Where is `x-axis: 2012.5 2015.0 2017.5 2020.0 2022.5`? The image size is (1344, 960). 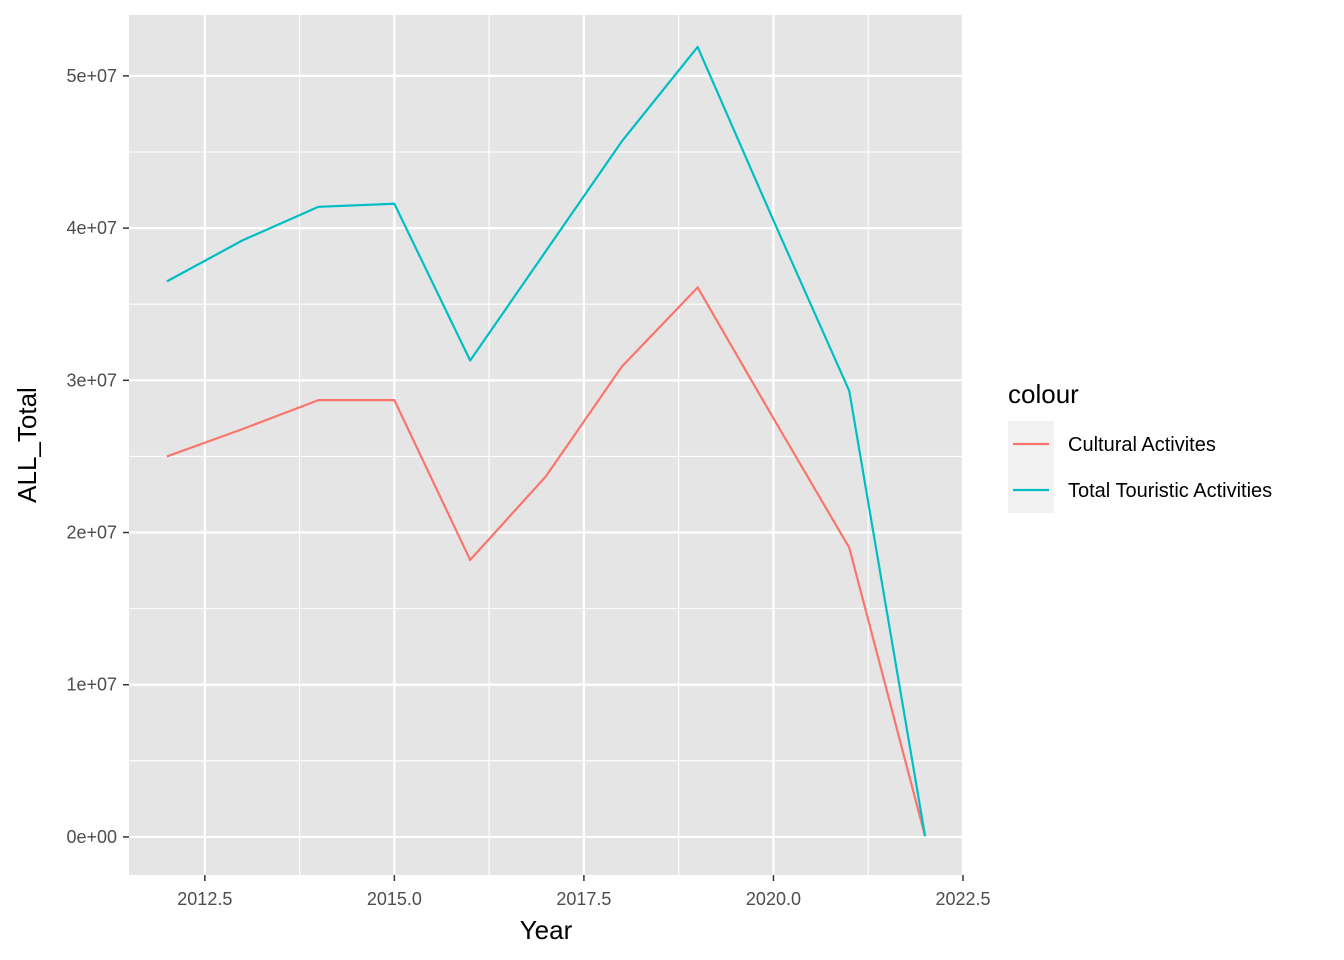 x-axis: 2012.5 2015.0 2017.5 2020.0 2022.5 is located at coordinates (584, 892).